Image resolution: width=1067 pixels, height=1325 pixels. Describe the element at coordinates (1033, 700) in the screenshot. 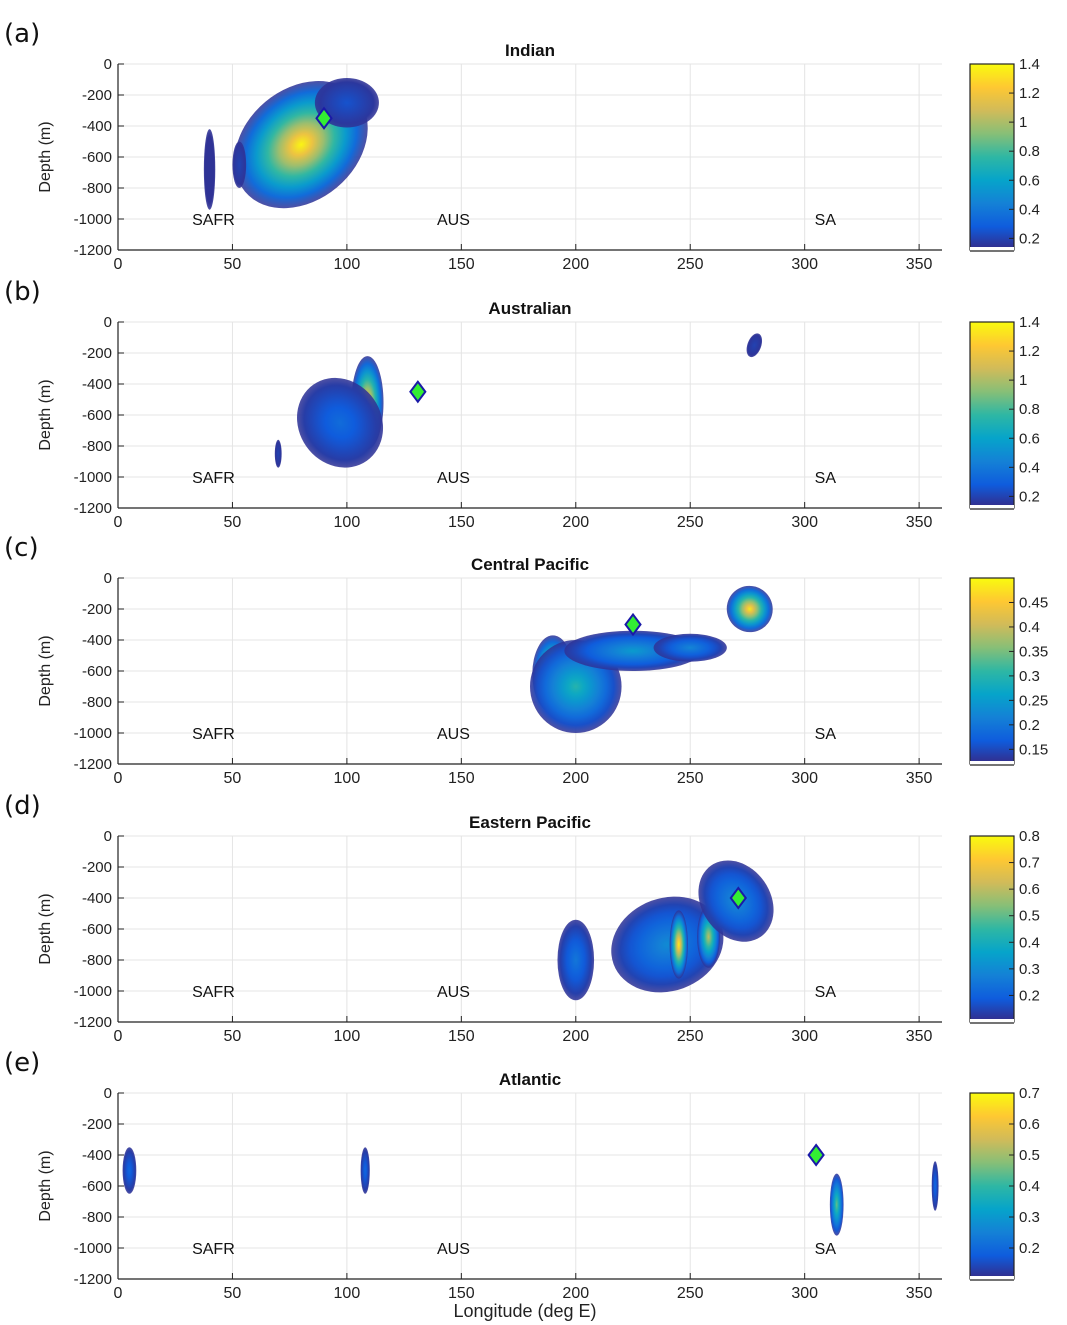

I see `colorbar-tick-label: 0.25` at that location.